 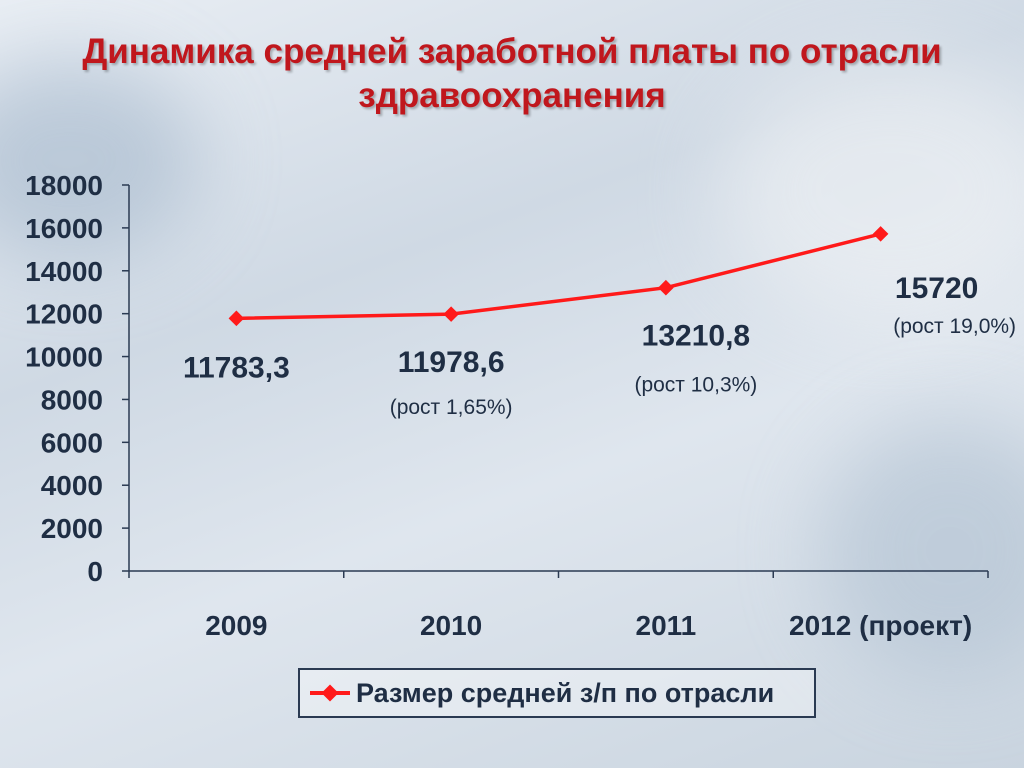 What do you see at coordinates (666, 625) in the screenshot?
I see `x-tick-label: 2011` at bounding box center [666, 625].